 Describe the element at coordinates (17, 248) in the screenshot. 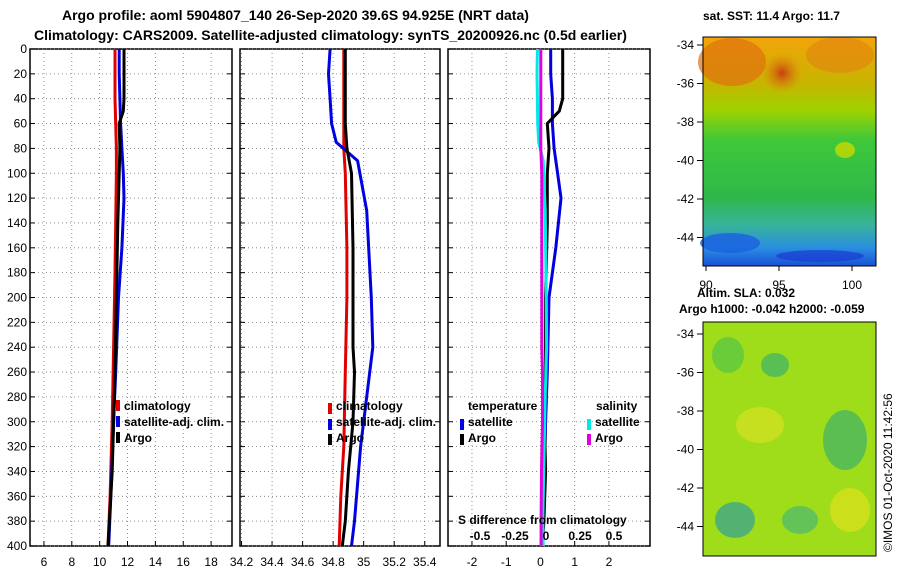

I see `depth-tick-label: 160` at that location.